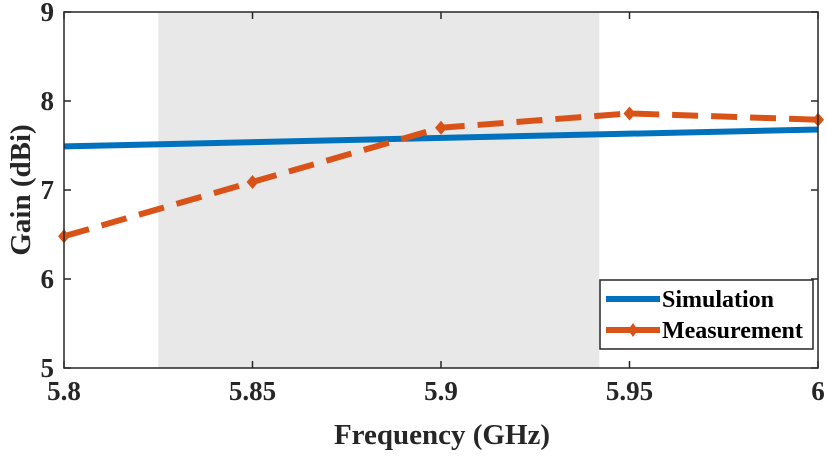  I want to click on y-axis-label: Gain (dBi), so click(21, 189).